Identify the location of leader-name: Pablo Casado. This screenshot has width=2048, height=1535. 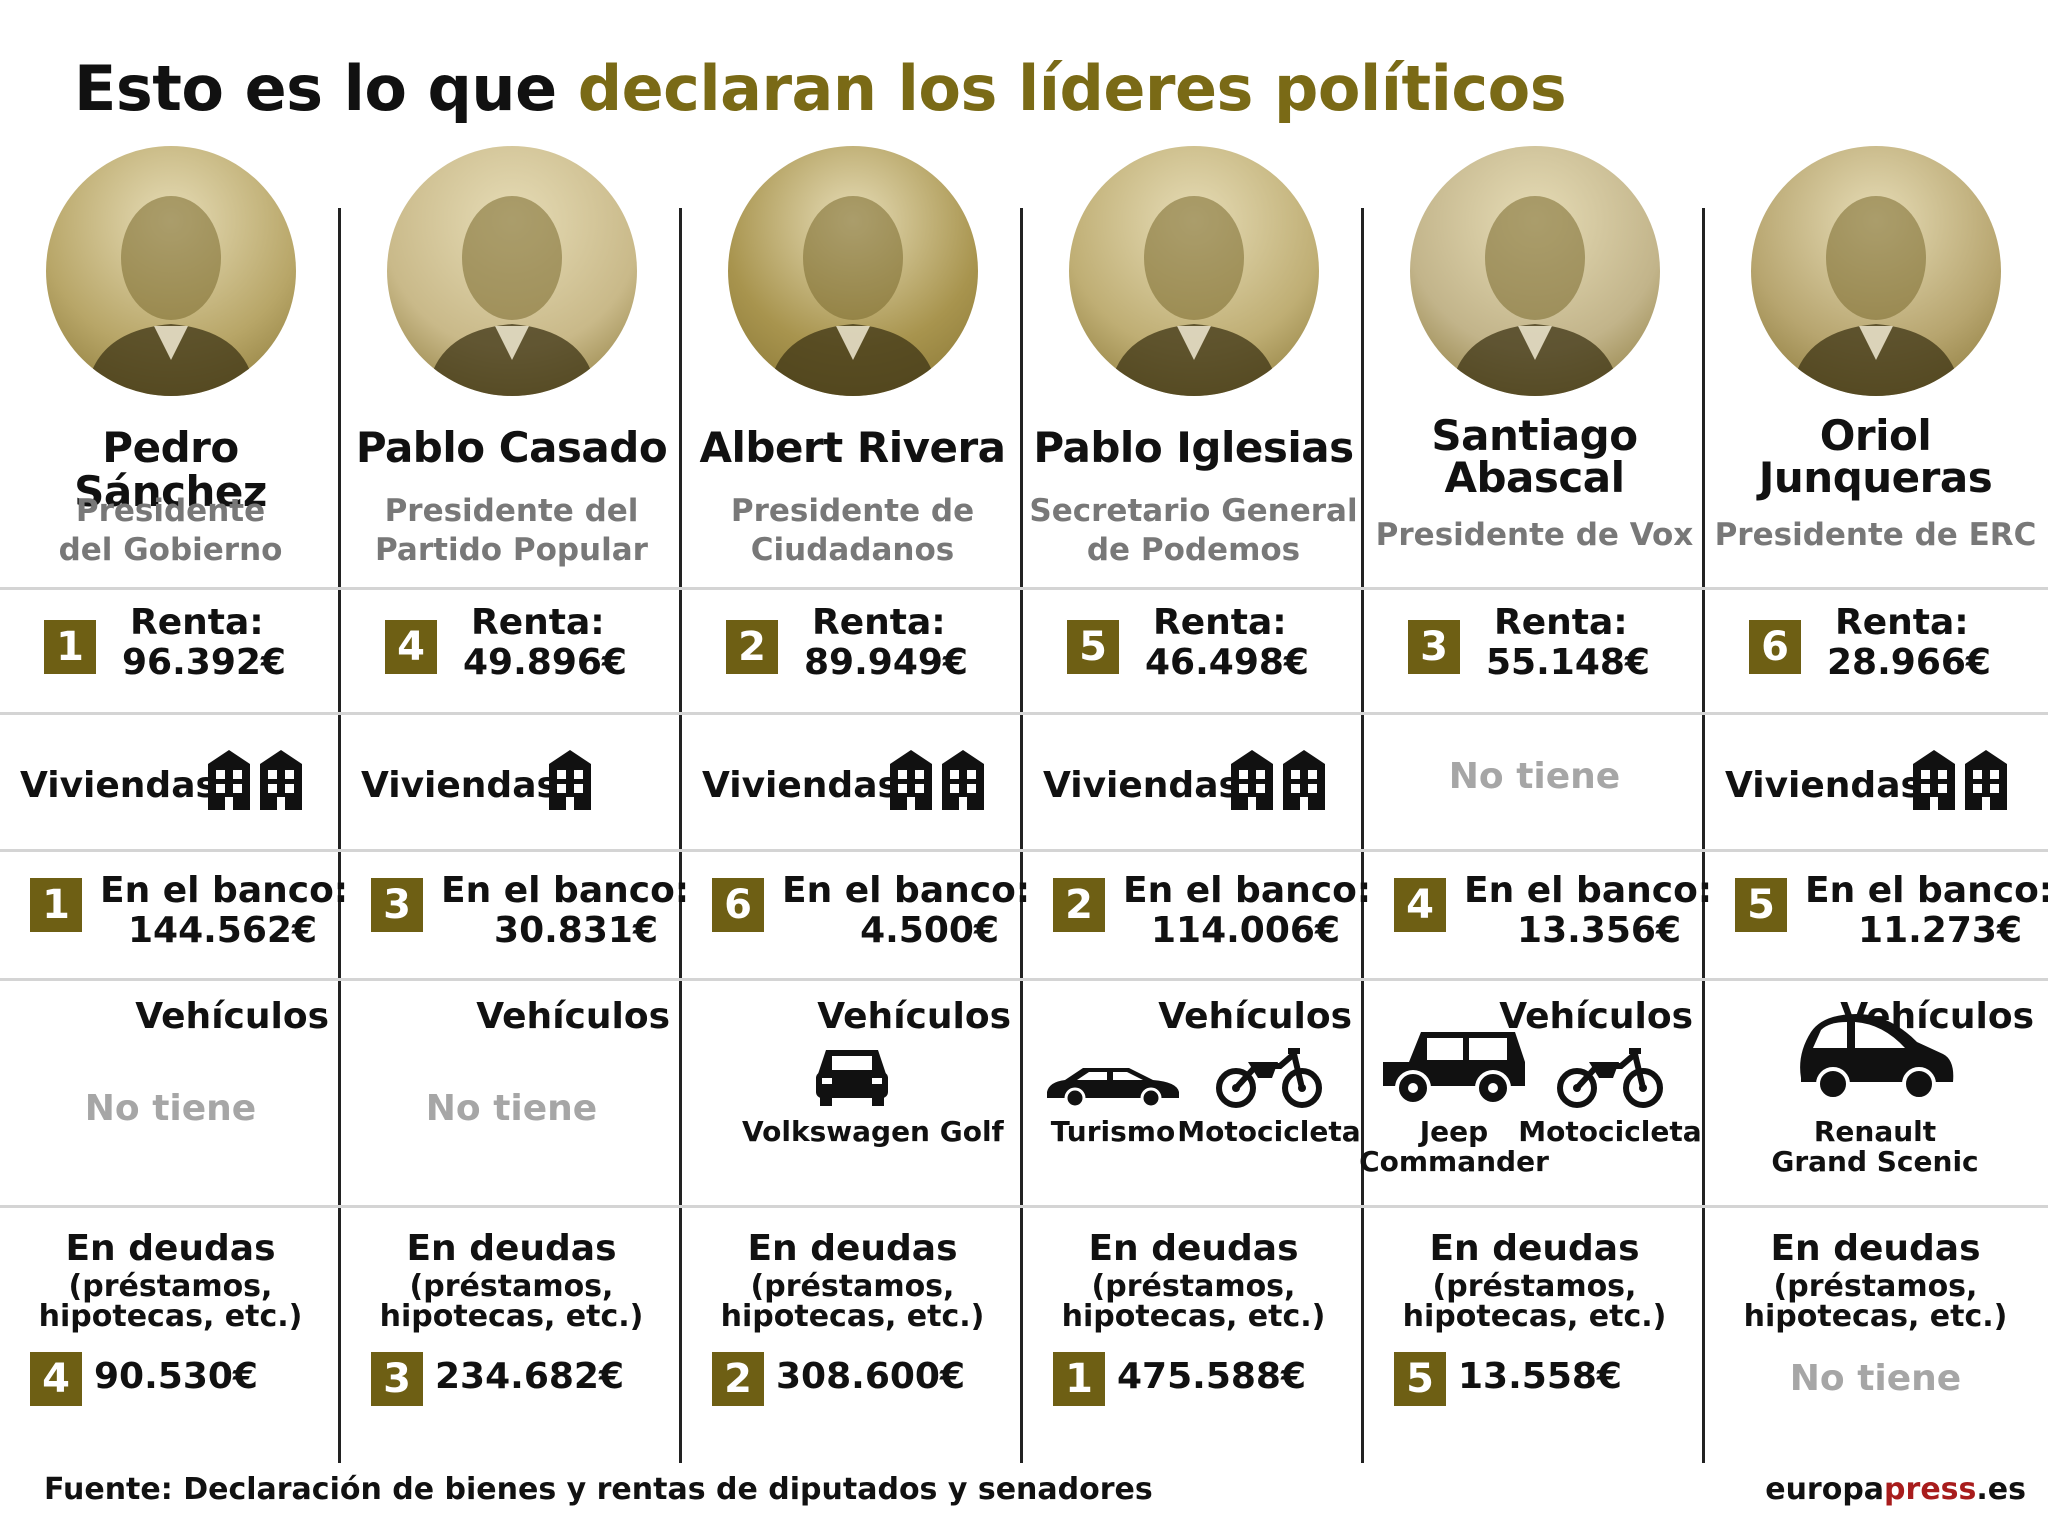
(511, 447).